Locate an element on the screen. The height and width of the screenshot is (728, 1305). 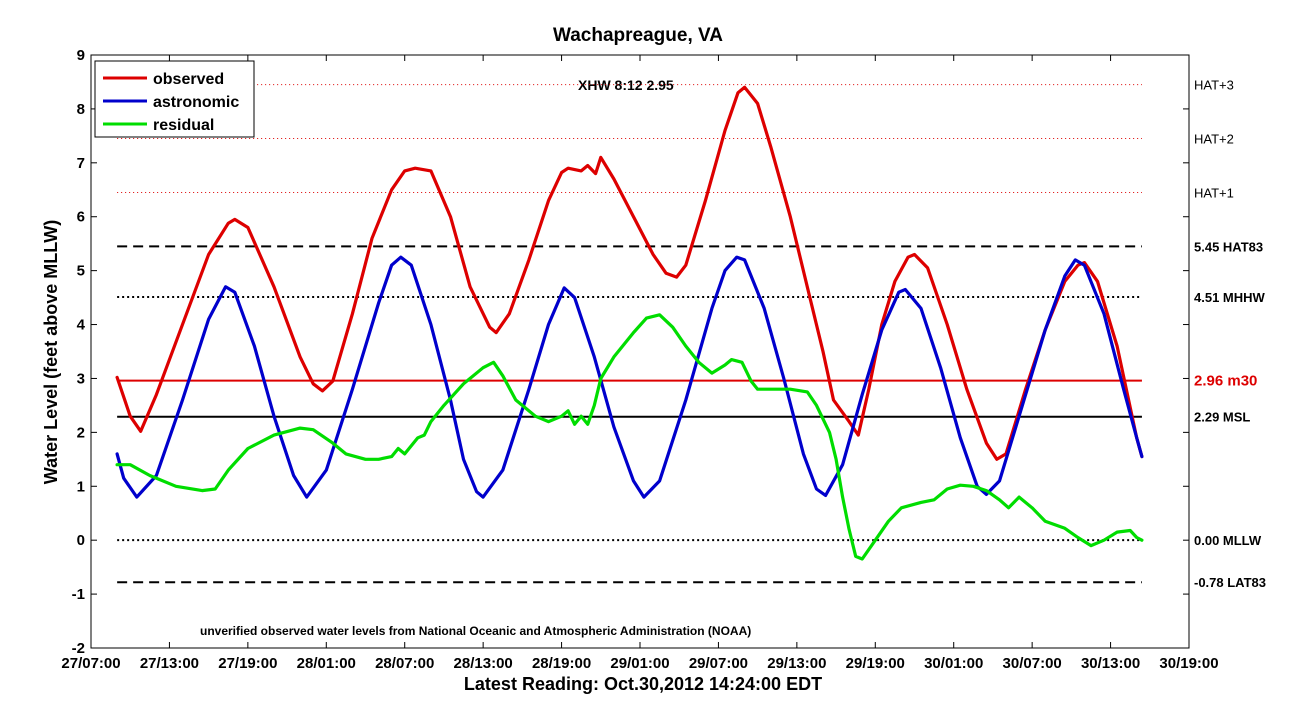
x-tick-label: 27/19:00 is located at coordinates (247, 663).